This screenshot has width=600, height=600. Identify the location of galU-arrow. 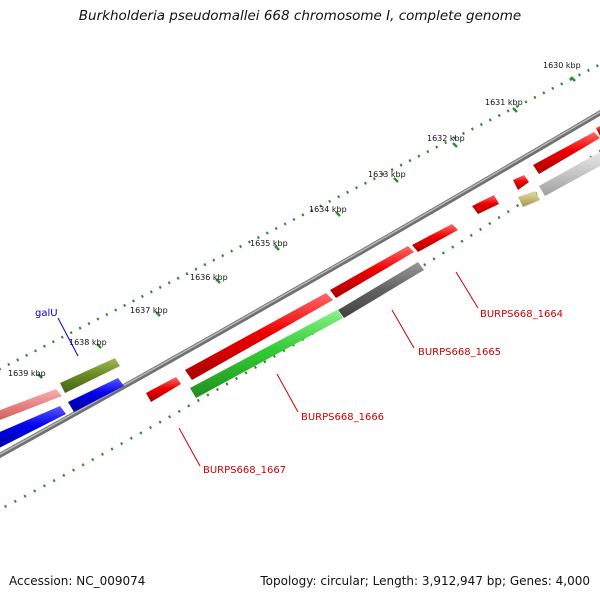
(90, 375).